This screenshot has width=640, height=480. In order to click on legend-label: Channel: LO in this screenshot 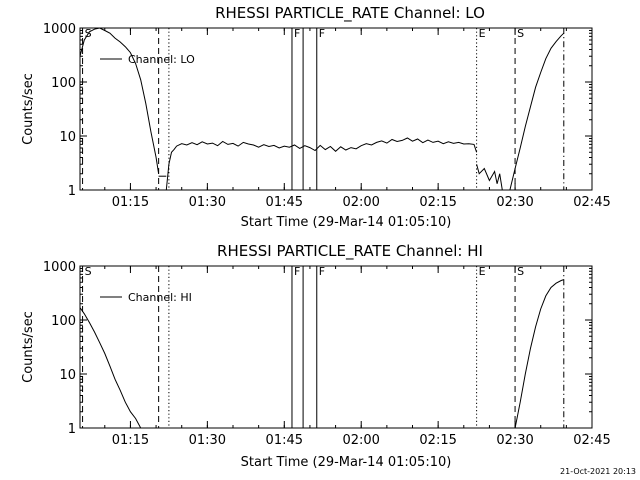, I will do `click(161, 59)`.